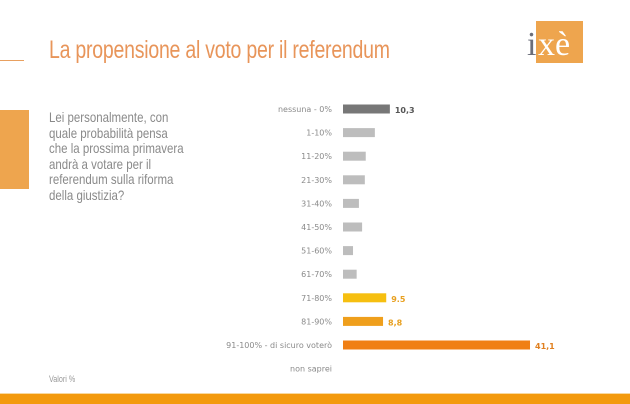 Image resolution: width=630 pixels, height=404 pixels. What do you see at coordinates (62, 379) in the screenshot?
I see `values-note: Valori %` at bounding box center [62, 379].